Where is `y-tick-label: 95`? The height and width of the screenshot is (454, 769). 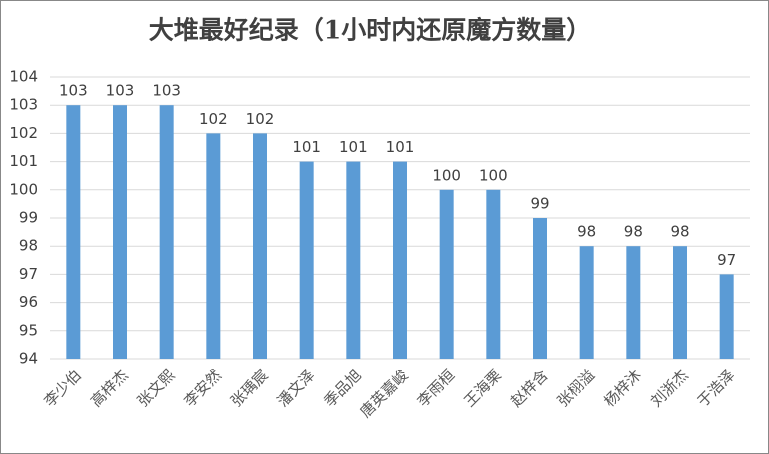 y-tick-label: 95 is located at coordinates (28, 330).